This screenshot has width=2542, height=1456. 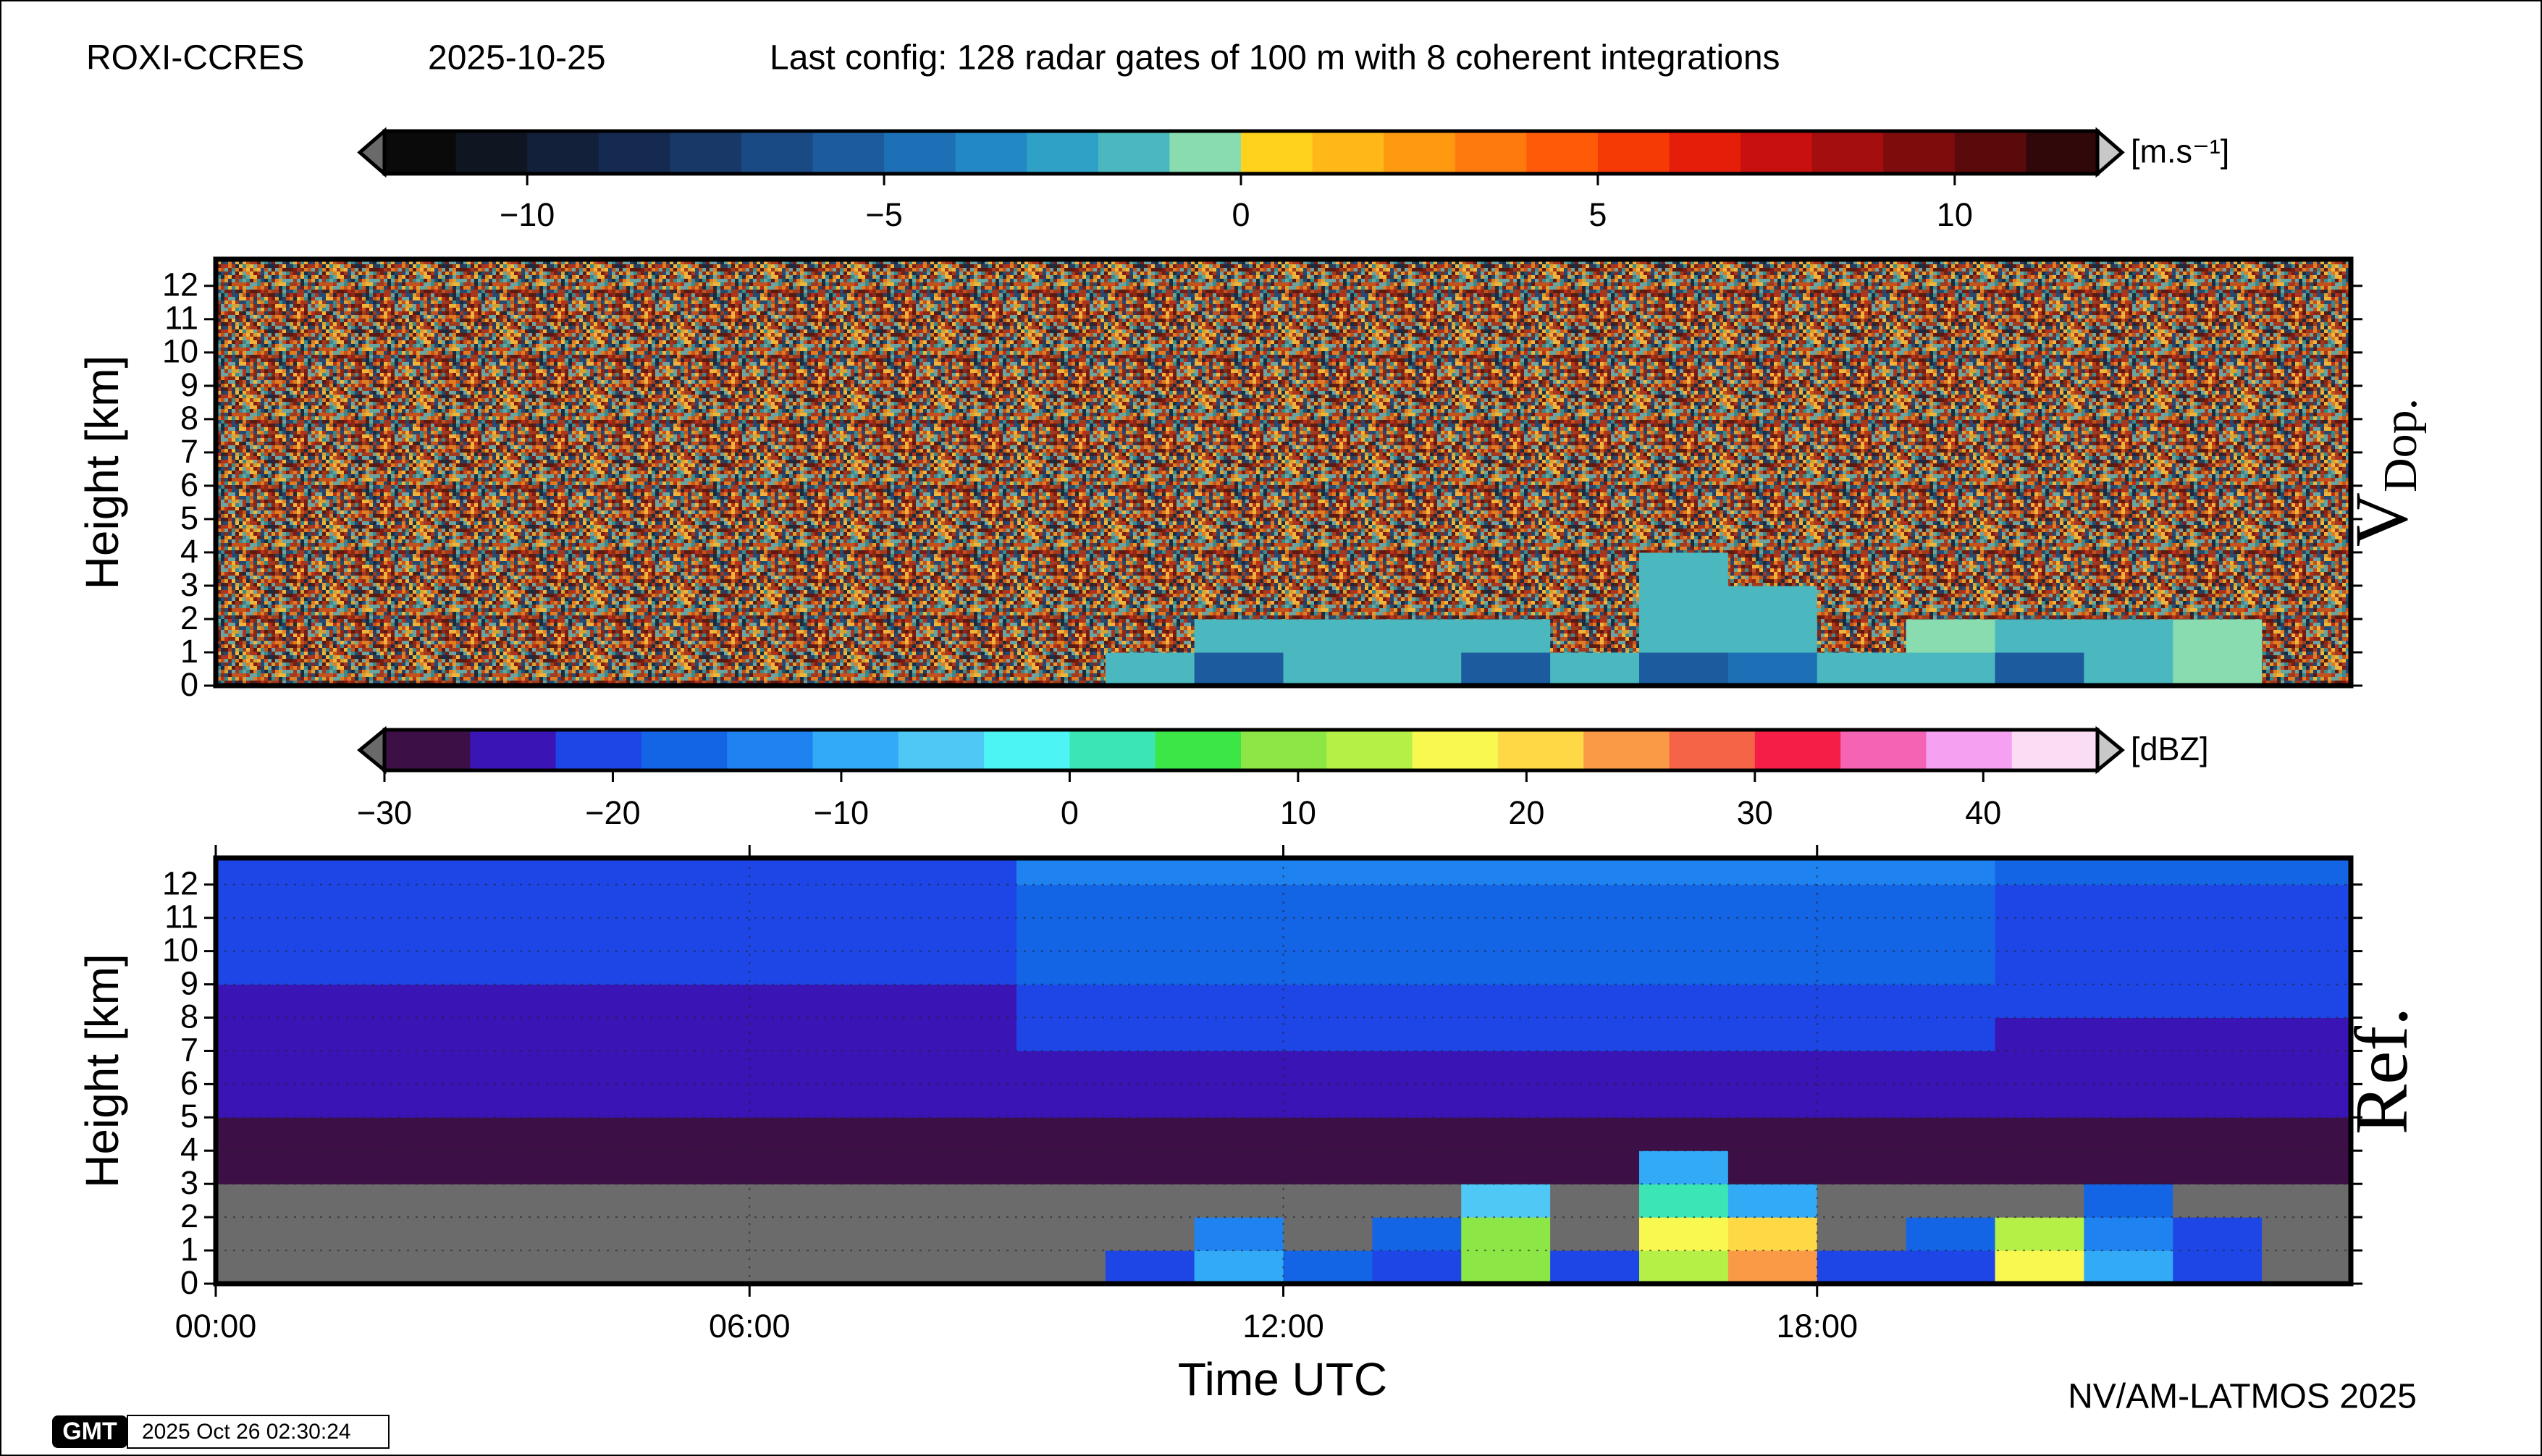 I want to click on y-tick-label: 9, so click(x=189, y=983).